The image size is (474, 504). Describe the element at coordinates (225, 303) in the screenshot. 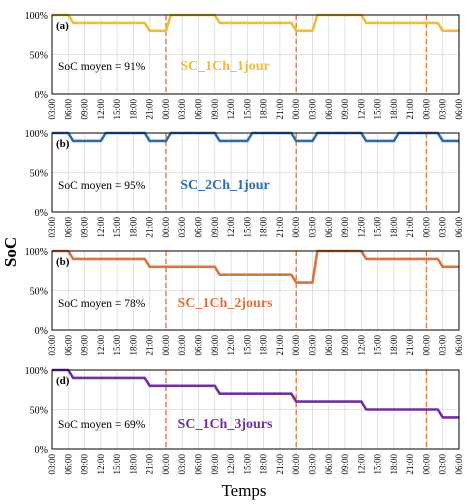

I see `series-label: SC_1Ch_2jours` at that location.